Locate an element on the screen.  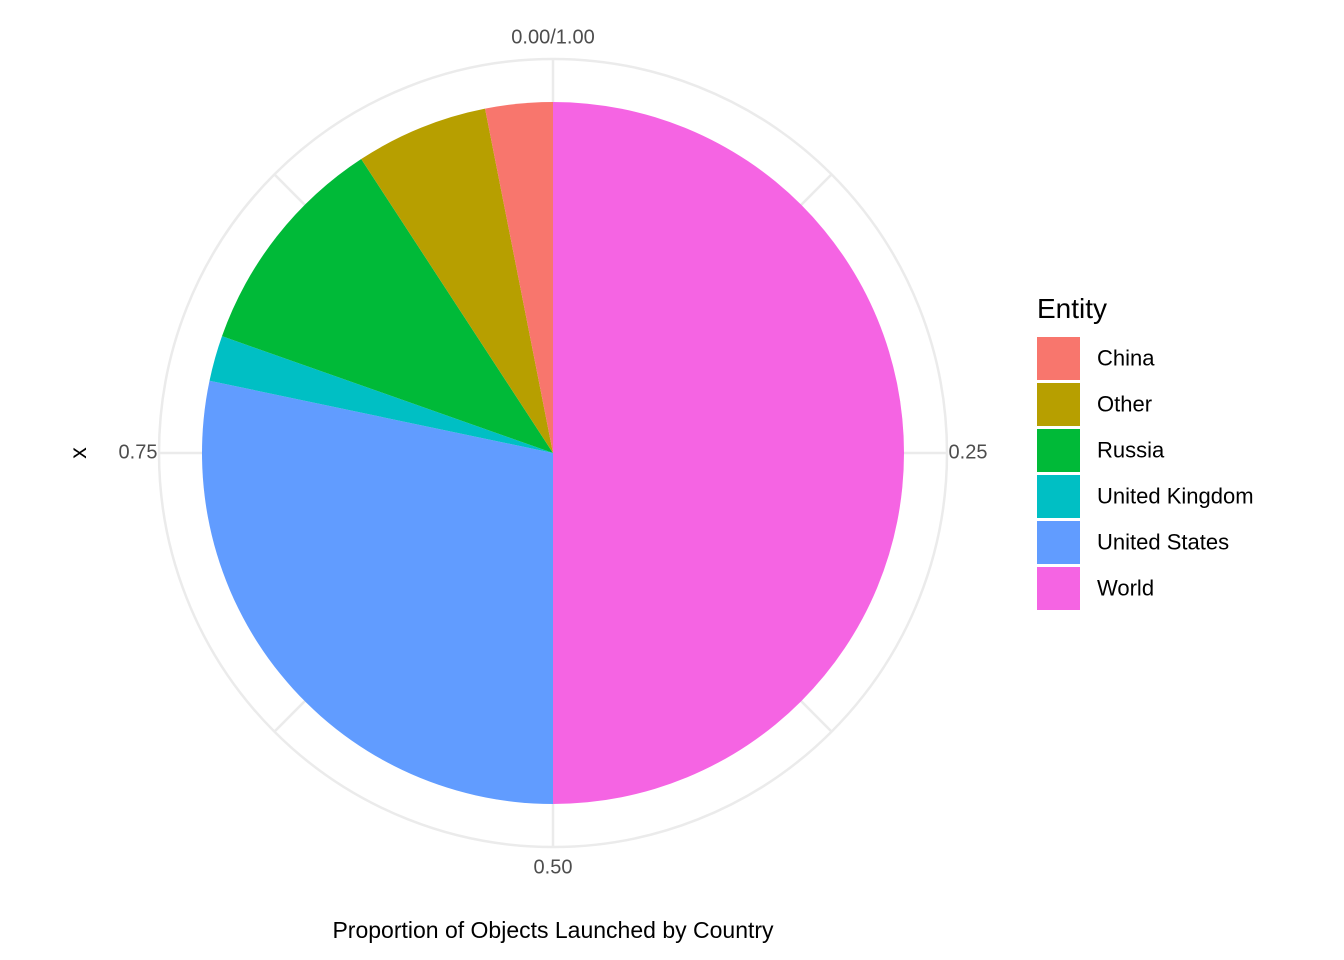
pie-slice-united-states is located at coordinates (377, 592).